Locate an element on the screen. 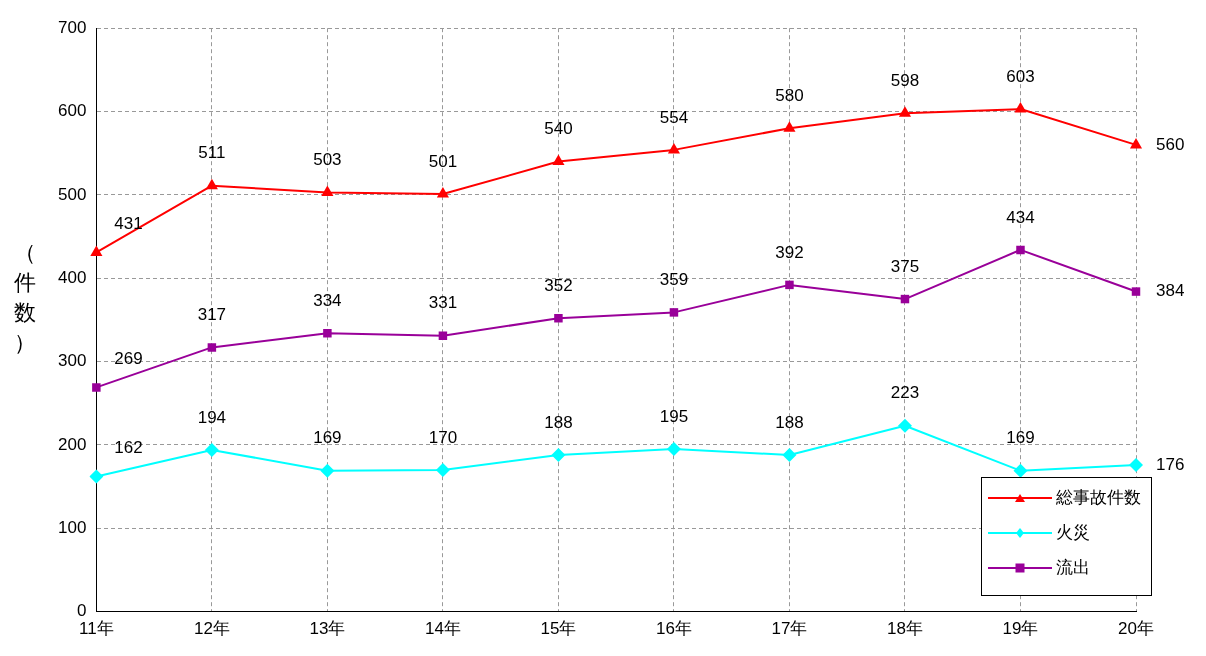 Image resolution: width=1206 pixels, height=656 pixels. data-label: 431 is located at coordinates (128, 224).